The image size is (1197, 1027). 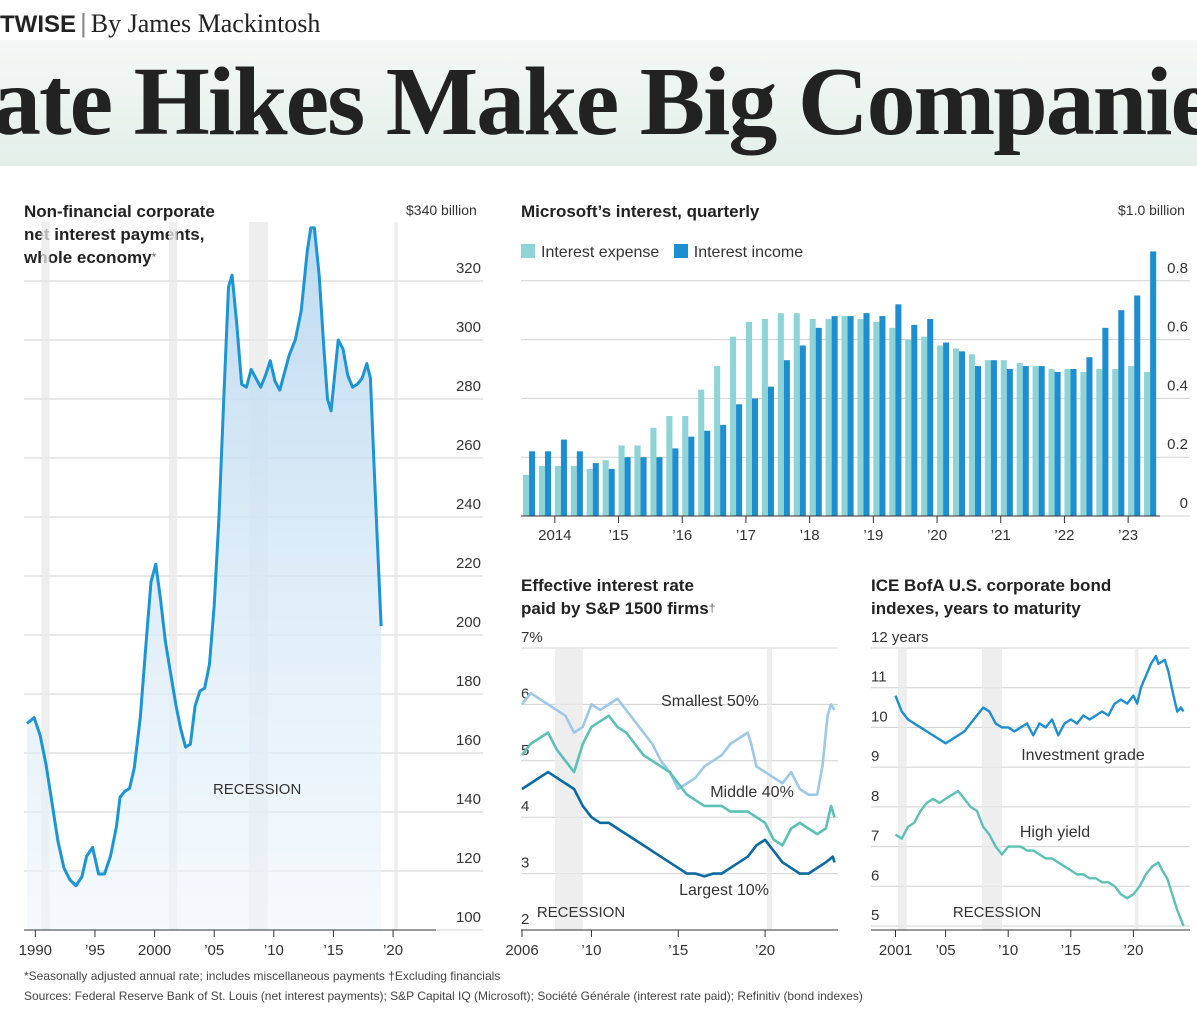 I want to click on legend-item-expense: Interest expense, so click(x=590, y=252).